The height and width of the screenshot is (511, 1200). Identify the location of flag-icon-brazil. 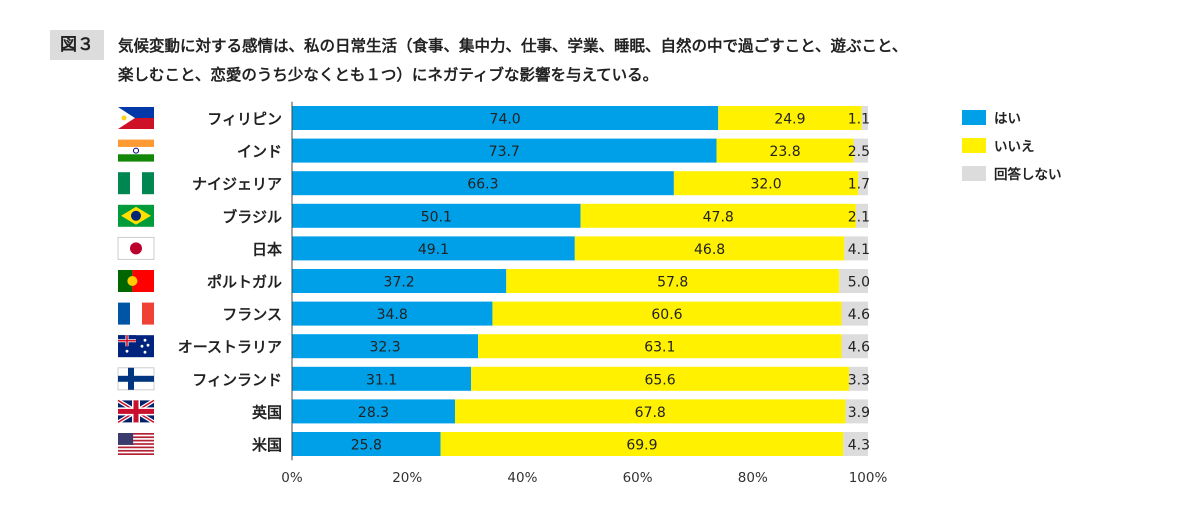
(136, 215).